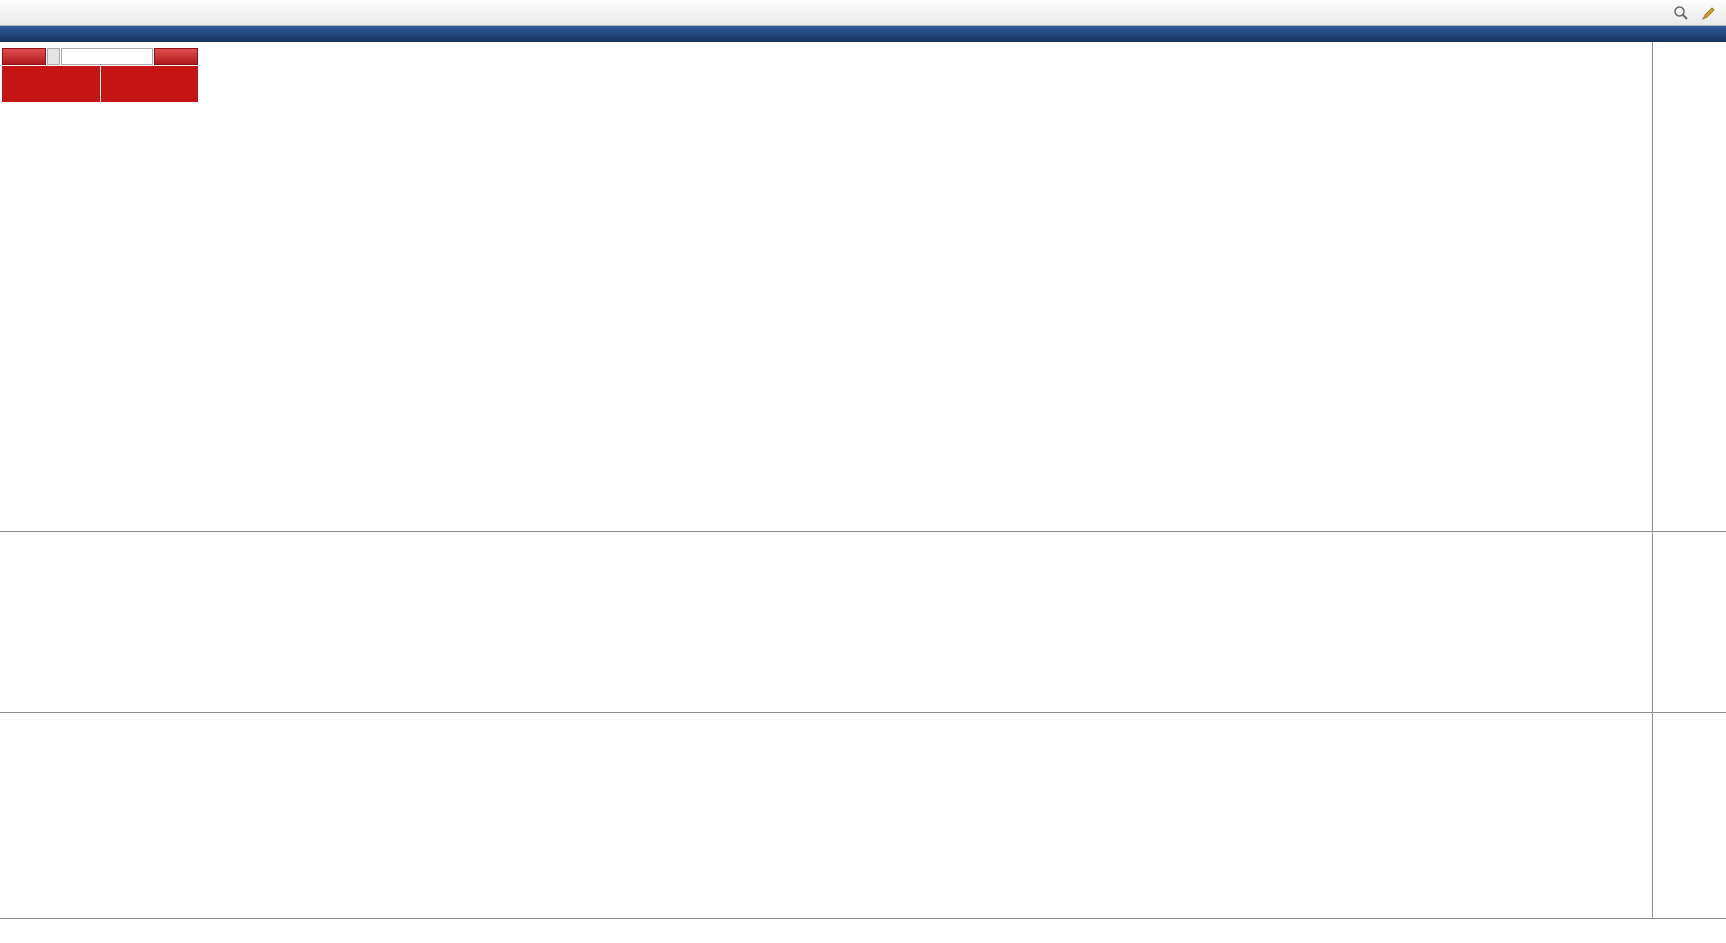 The width and height of the screenshot is (1726, 943). What do you see at coordinates (863, 931) in the screenshot?
I see `date-axis` at bounding box center [863, 931].